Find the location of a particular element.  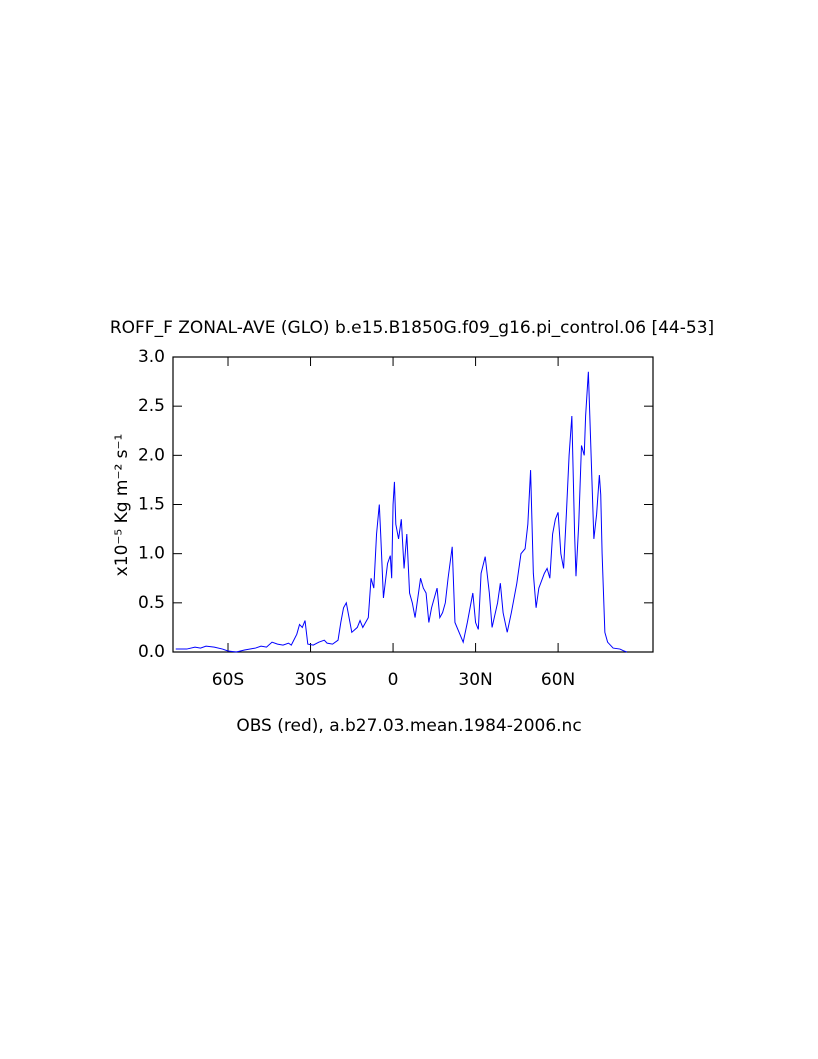

y-tick-label: 2.5 is located at coordinates (151, 406).